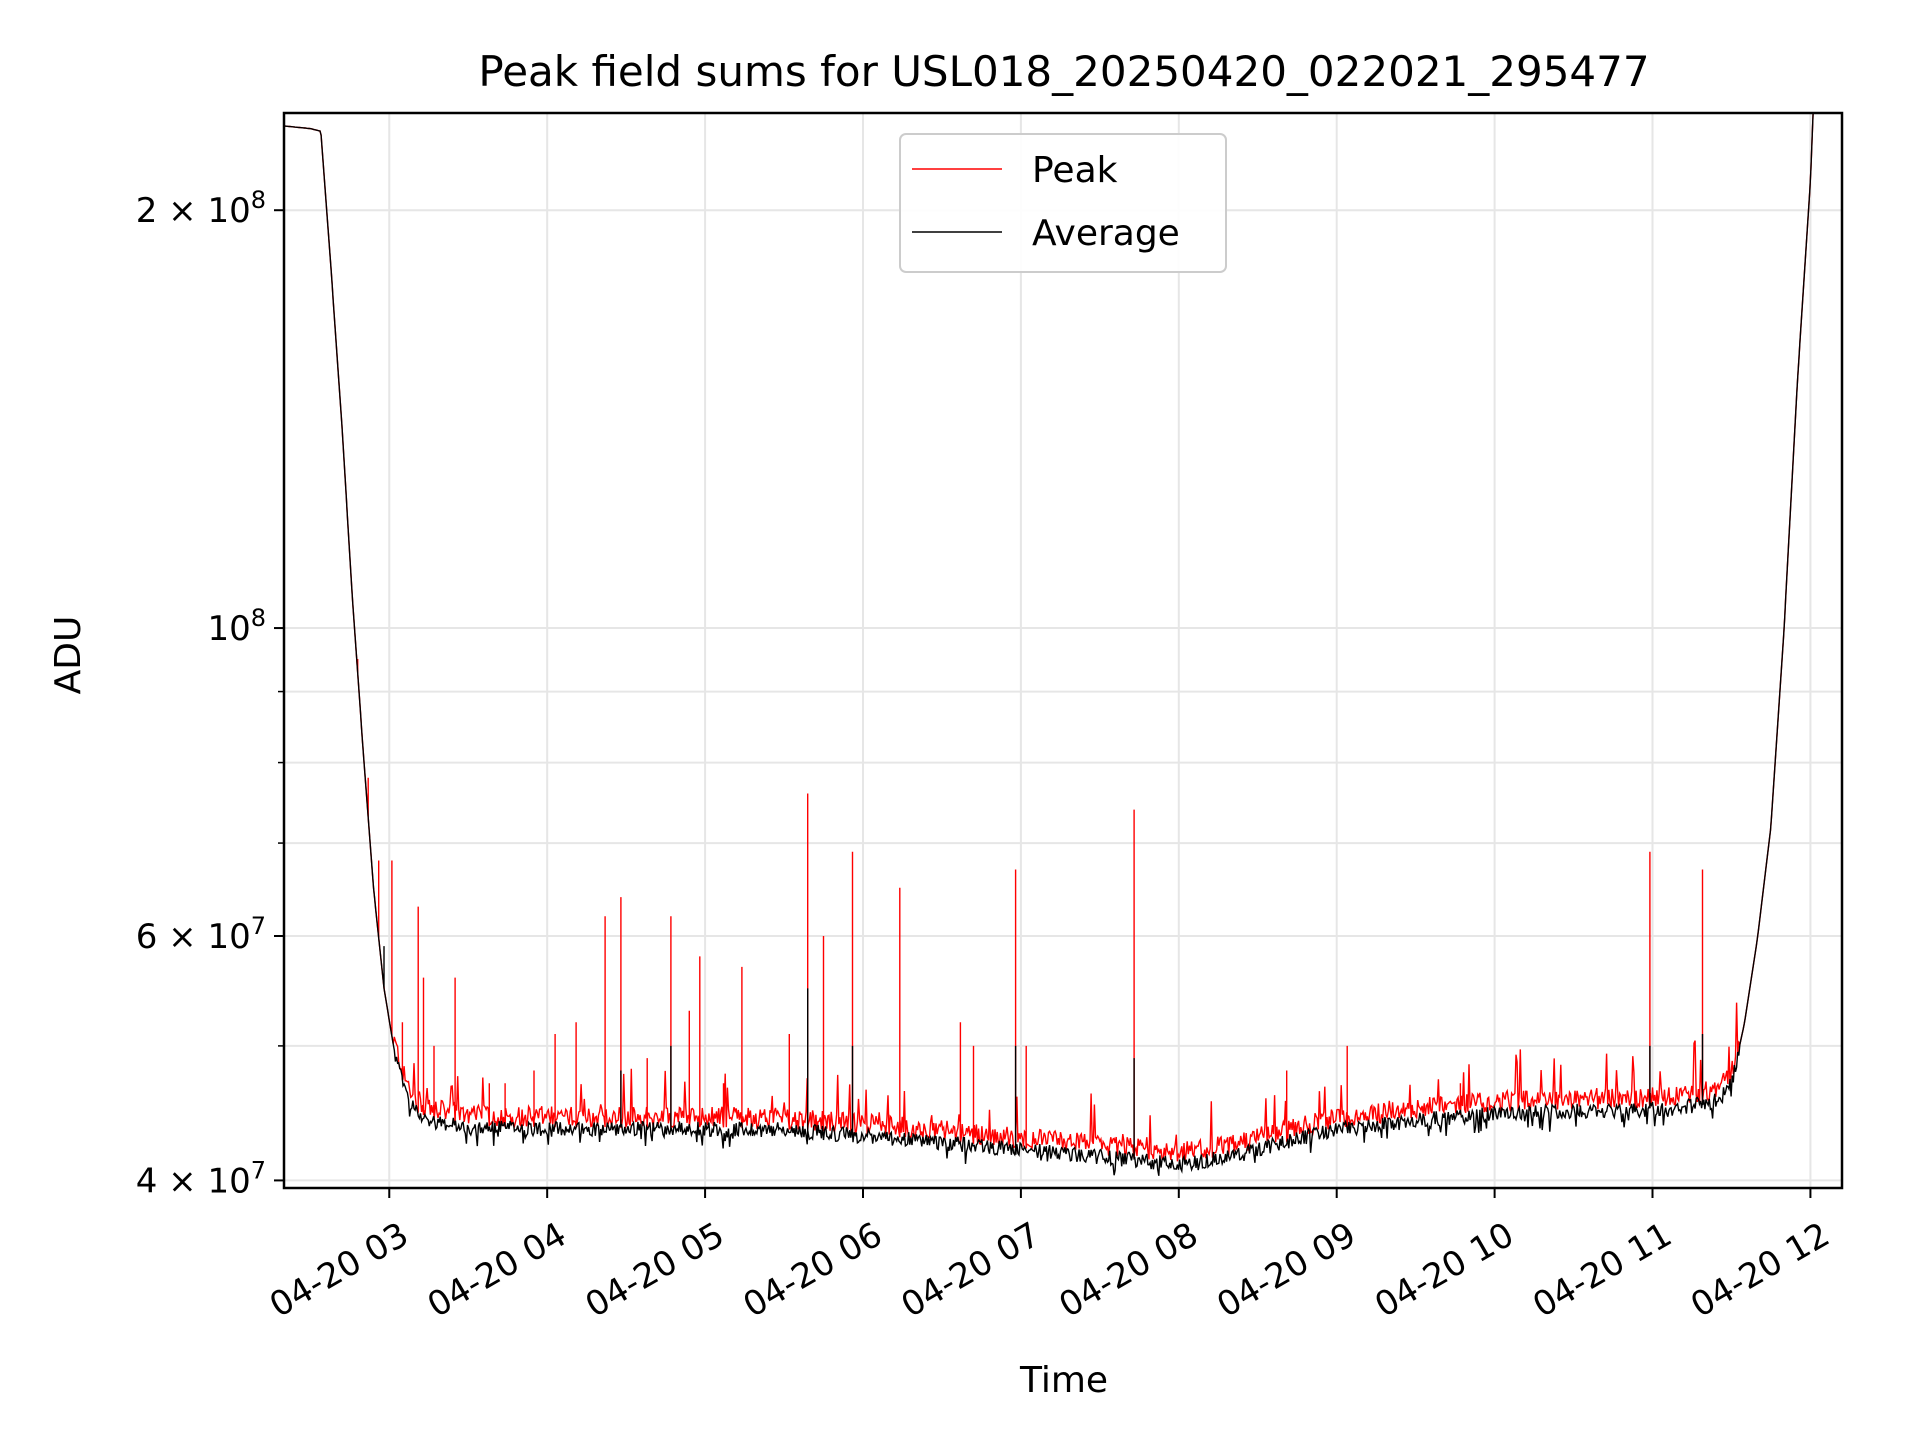  I want to click on y-tick-label: 2 × 108, so click(201, 208).